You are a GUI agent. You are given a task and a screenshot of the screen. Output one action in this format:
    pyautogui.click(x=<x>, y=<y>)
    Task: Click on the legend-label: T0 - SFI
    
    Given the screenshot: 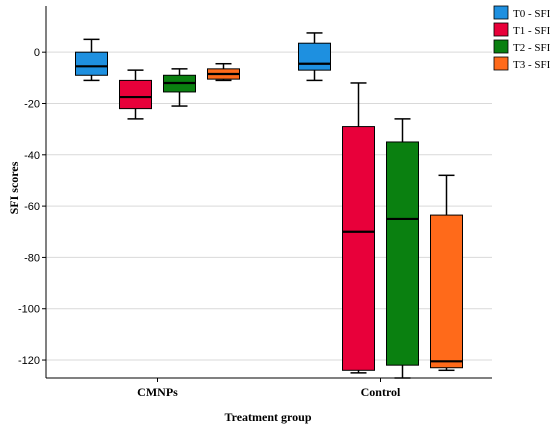 What is the action you would take?
    pyautogui.click(x=531, y=14)
    